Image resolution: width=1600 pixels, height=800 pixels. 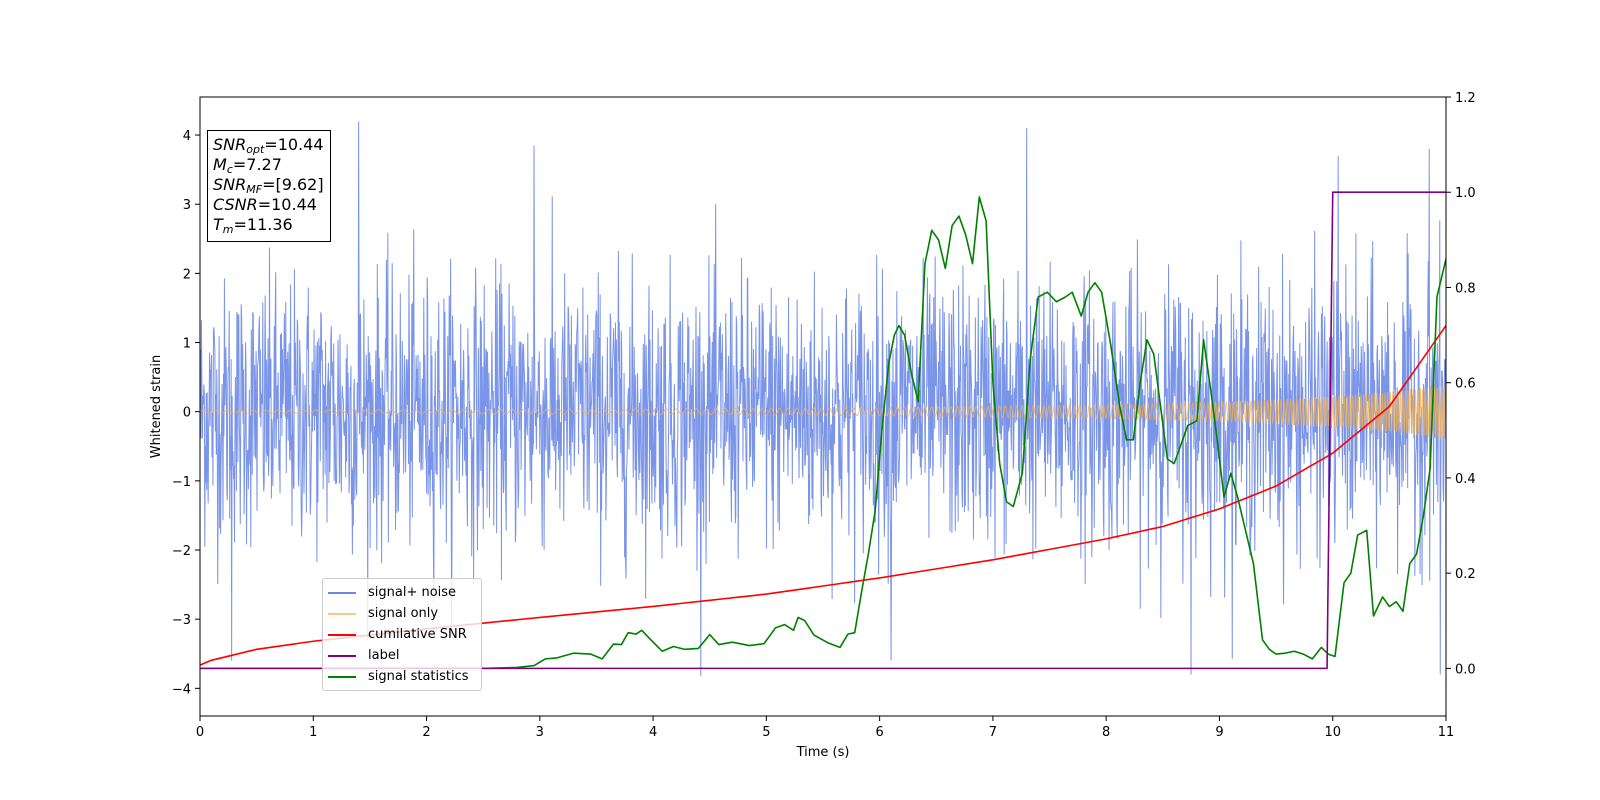 What do you see at coordinates (1465, 384) in the screenshot?
I see `y2-tick-label: 0.6` at bounding box center [1465, 384].